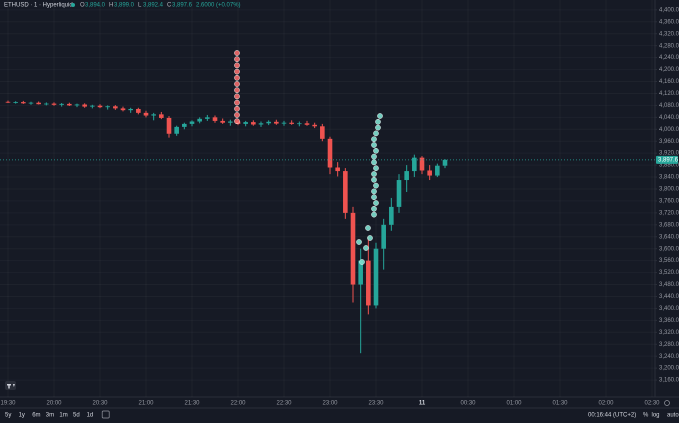 This screenshot has height=423, width=679. Describe the element at coordinates (95, 6) in the screenshot. I see `legend-value: 3,894.0` at that location.